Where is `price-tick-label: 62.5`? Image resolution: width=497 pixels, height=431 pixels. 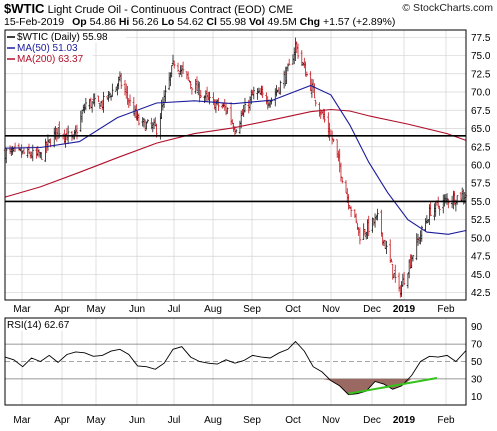
price-tick-label: 62.5 is located at coordinates (481, 147).